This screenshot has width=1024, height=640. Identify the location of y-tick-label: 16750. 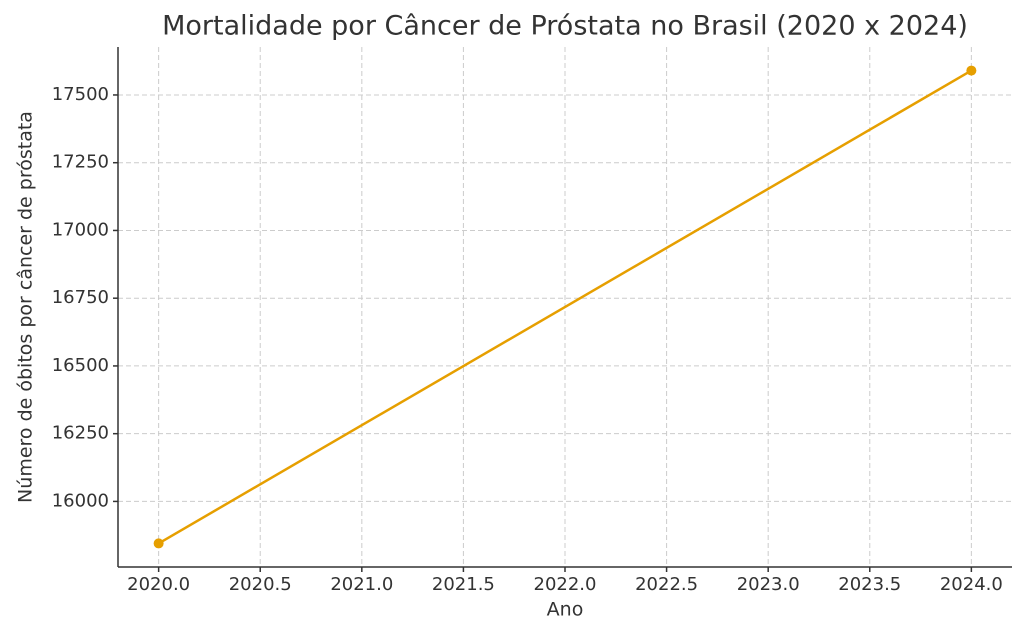
(80, 297).